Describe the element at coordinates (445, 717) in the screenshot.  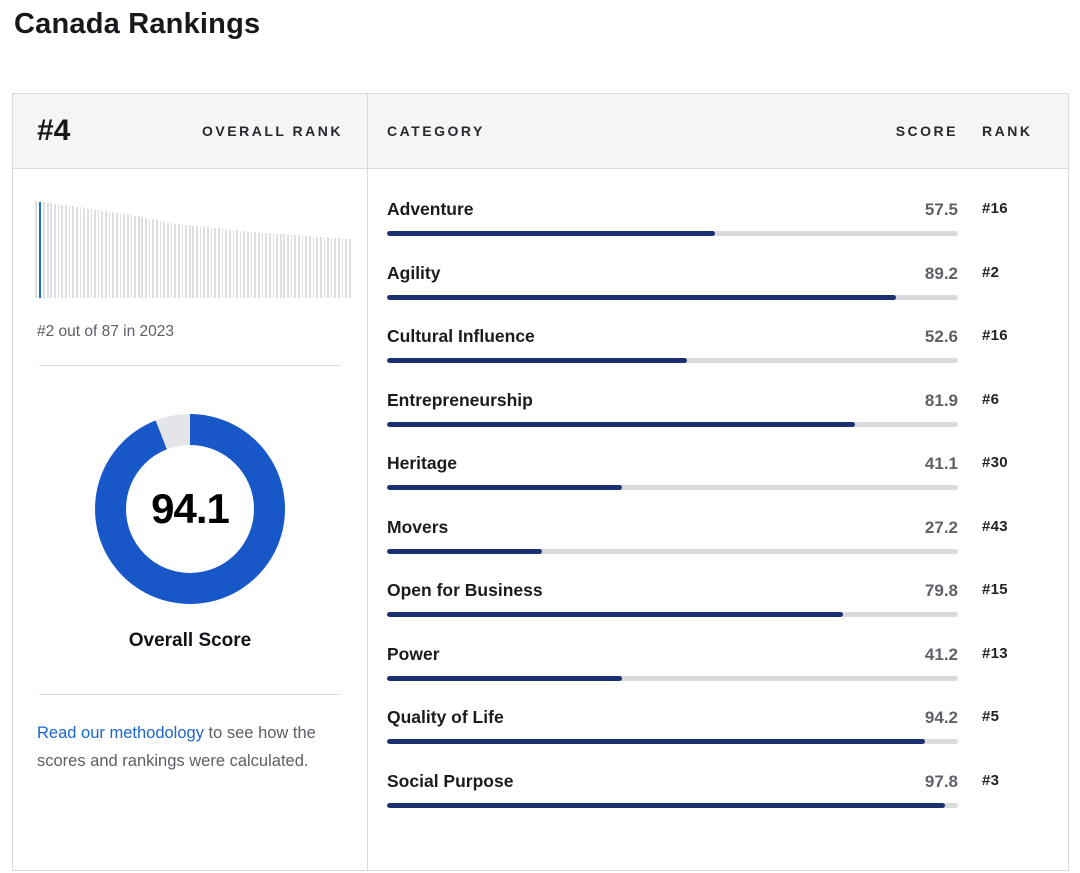
I see `category-name: Quality of Life` at that location.